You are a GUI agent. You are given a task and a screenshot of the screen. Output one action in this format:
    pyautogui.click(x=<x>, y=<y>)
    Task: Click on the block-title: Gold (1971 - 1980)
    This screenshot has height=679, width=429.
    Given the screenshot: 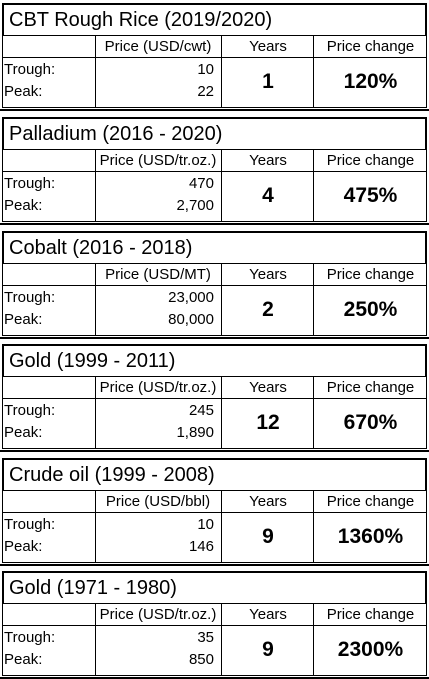 What is the action you would take?
    pyautogui.click(x=214, y=587)
    